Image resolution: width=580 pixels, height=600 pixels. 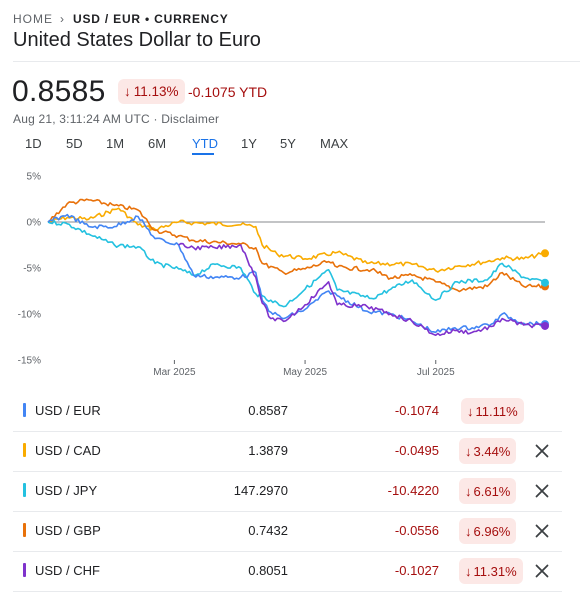 I want to click on breadcrumb: HOME › USD / EUR • CURRENCY, so click(x=121, y=19).